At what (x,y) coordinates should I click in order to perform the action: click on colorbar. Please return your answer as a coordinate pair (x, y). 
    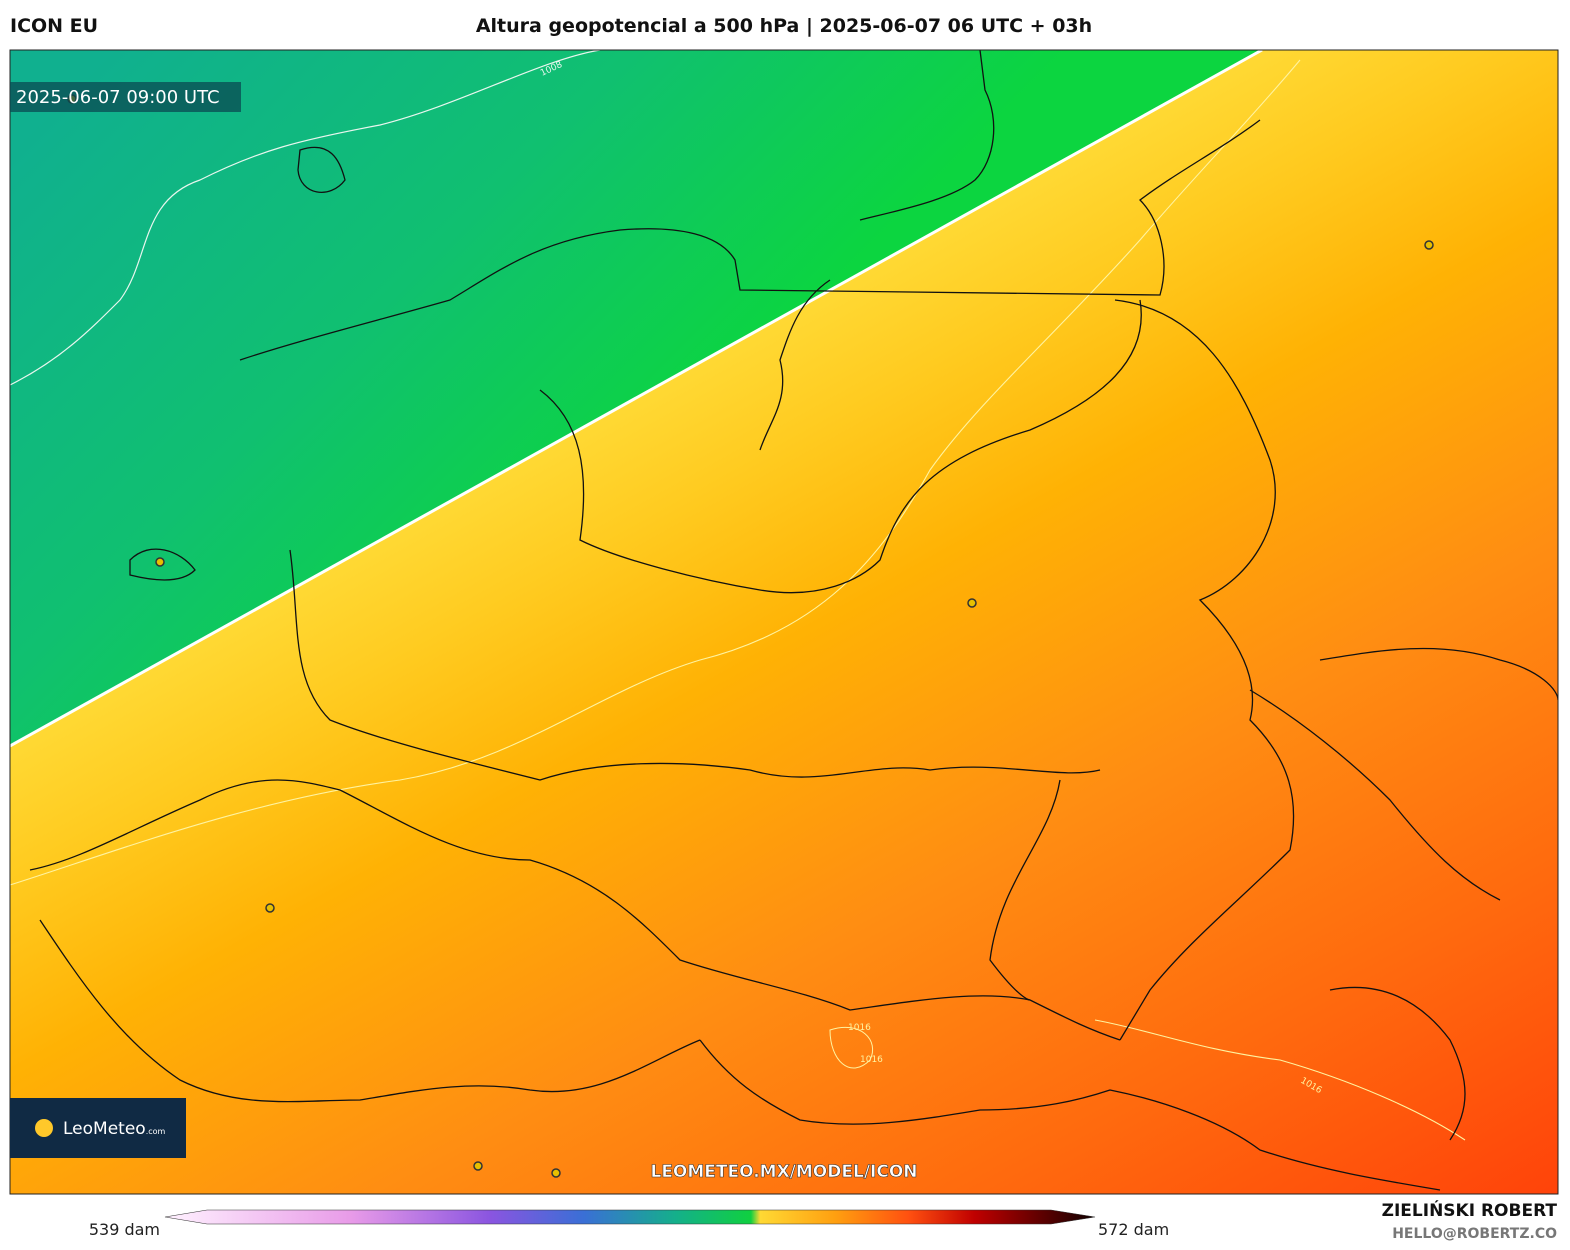
    Looking at the image, I should click on (630, 1217).